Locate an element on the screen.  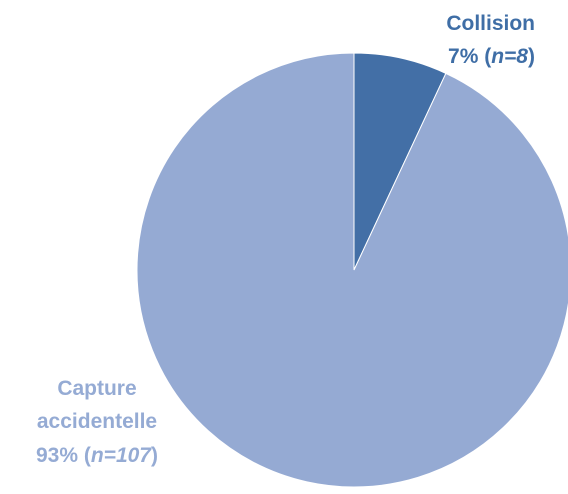
capture-count: n=107 is located at coordinates (121, 455).